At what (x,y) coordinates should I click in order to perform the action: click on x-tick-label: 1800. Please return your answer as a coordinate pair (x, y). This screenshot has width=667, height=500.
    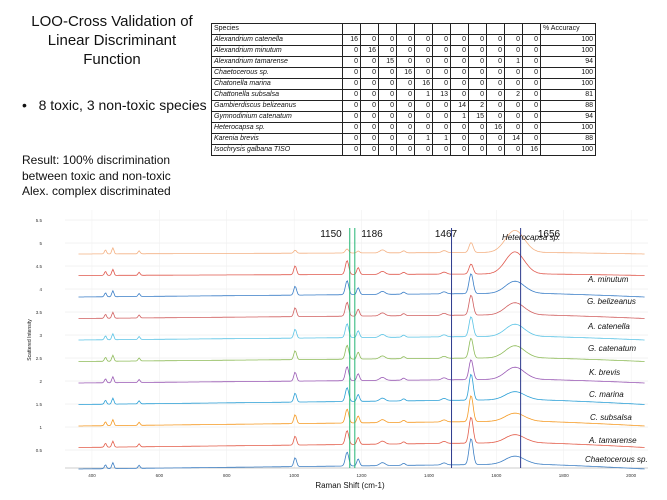
    Looking at the image, I should click on (564, 475).